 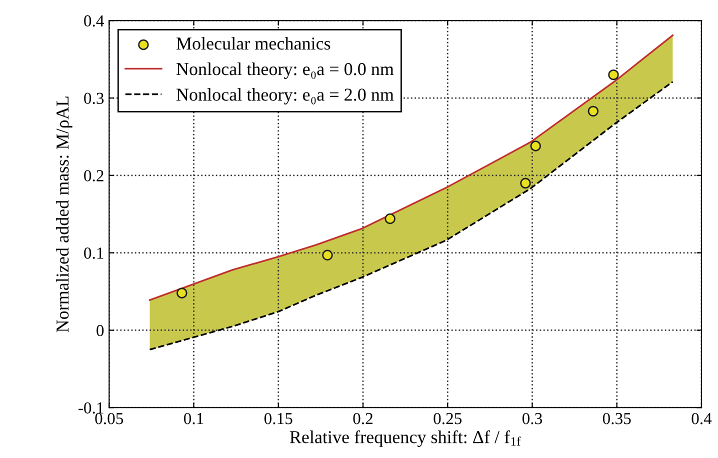 What do you see at coordinates (405, 438) in the screenshot?
I see `x-axis-title: Relative frequency shift: Δf / f$_{1f}$` at bounding box center [405, 438].